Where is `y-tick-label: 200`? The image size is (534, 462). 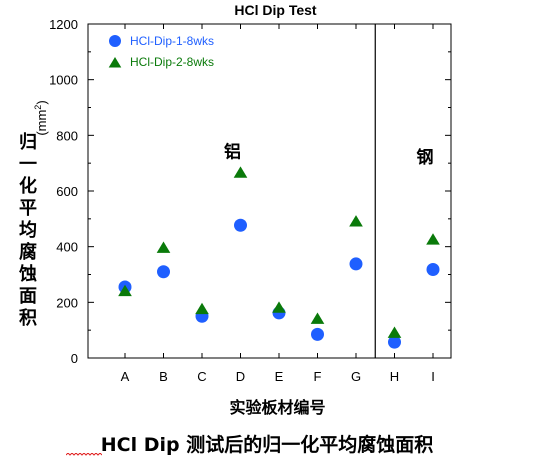 y-tick-label: 200 is located at coordinates (67, 302).